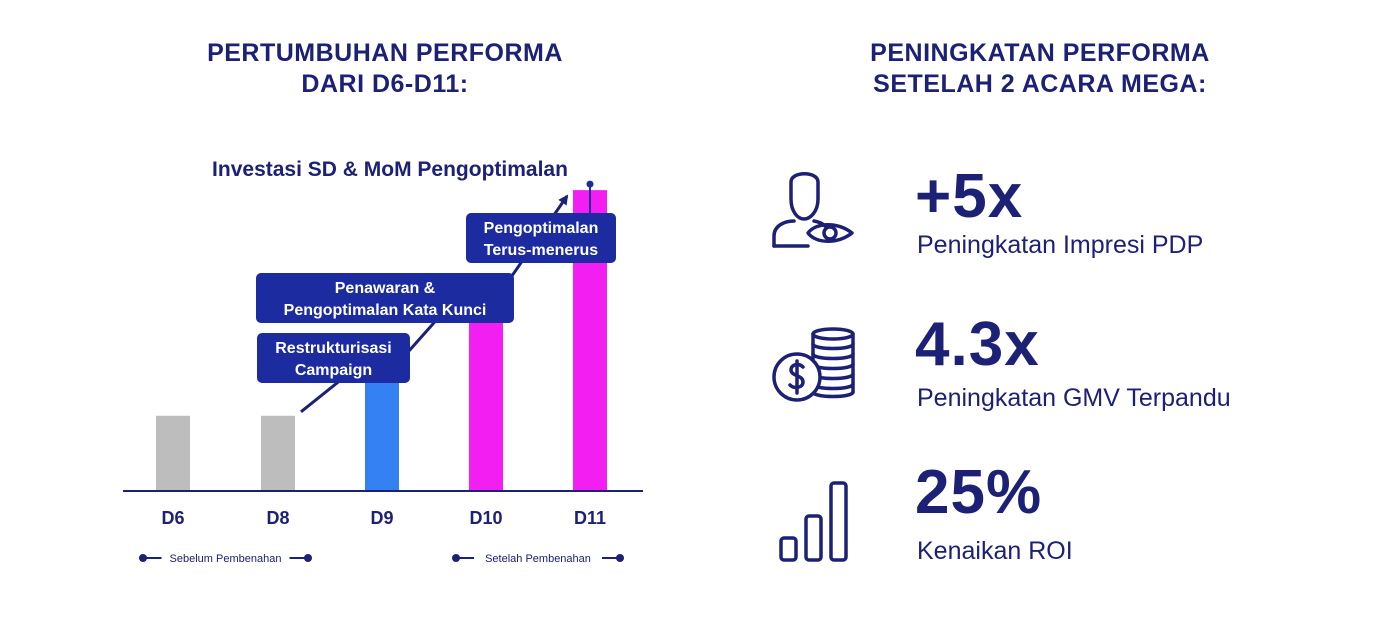 The height and width of the screenshot is (638, 1400). I want to click on callout-d9: Restrukturisasi Campaign, so click(333, 358).